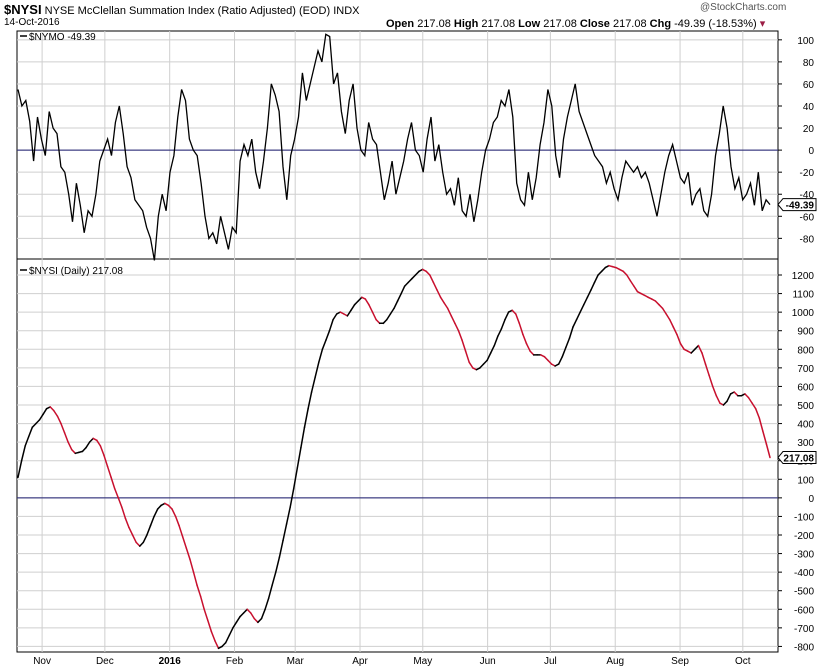 This screenshot has height=668, width=820. I want to click on x-tick-label: 2016, so click(170, 661).